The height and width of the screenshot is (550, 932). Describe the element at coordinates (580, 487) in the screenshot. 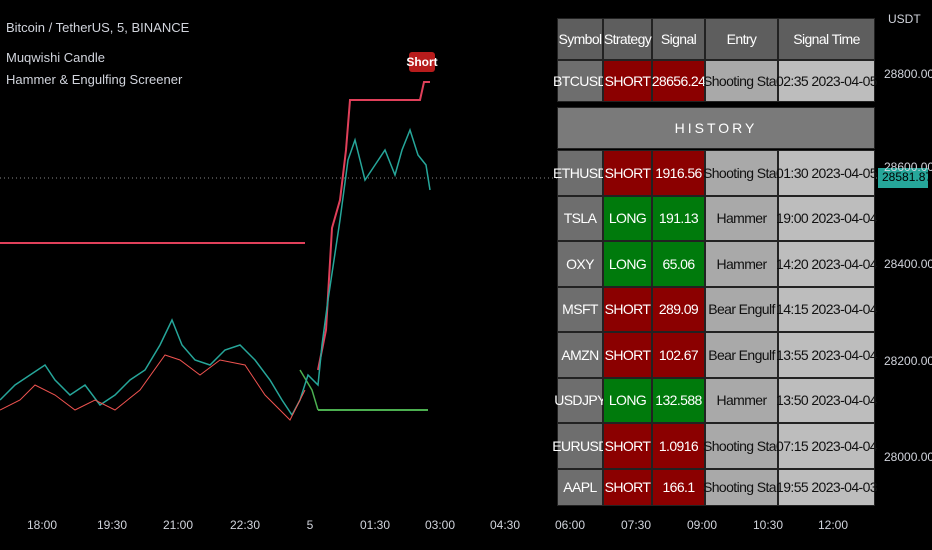

I see `table-cell: AAPL` at that location.